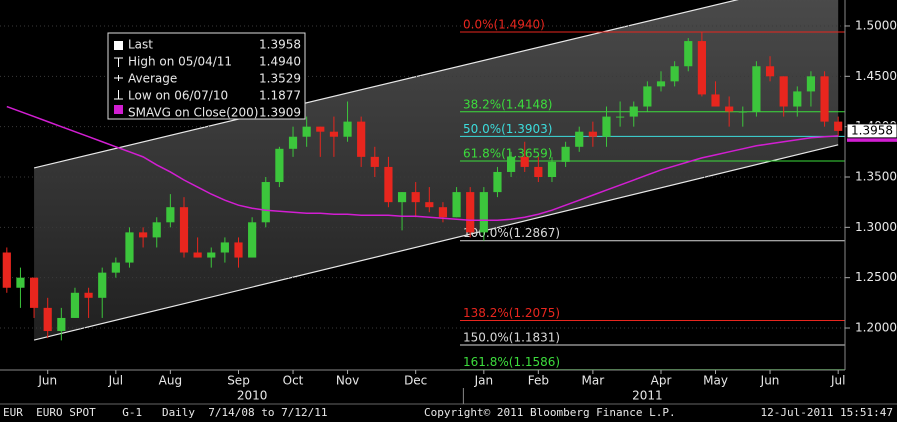  I want to click on footer-center: Copyright© 2011 Bloomberg Finance L.P., so click(550, 412).